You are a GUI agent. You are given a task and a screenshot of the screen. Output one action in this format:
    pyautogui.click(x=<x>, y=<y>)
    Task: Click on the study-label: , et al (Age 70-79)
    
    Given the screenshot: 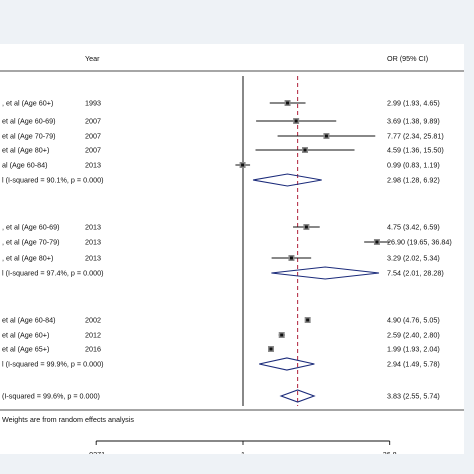 What is the action you would take?
    pyautogui.click(x=31, y=242)
    